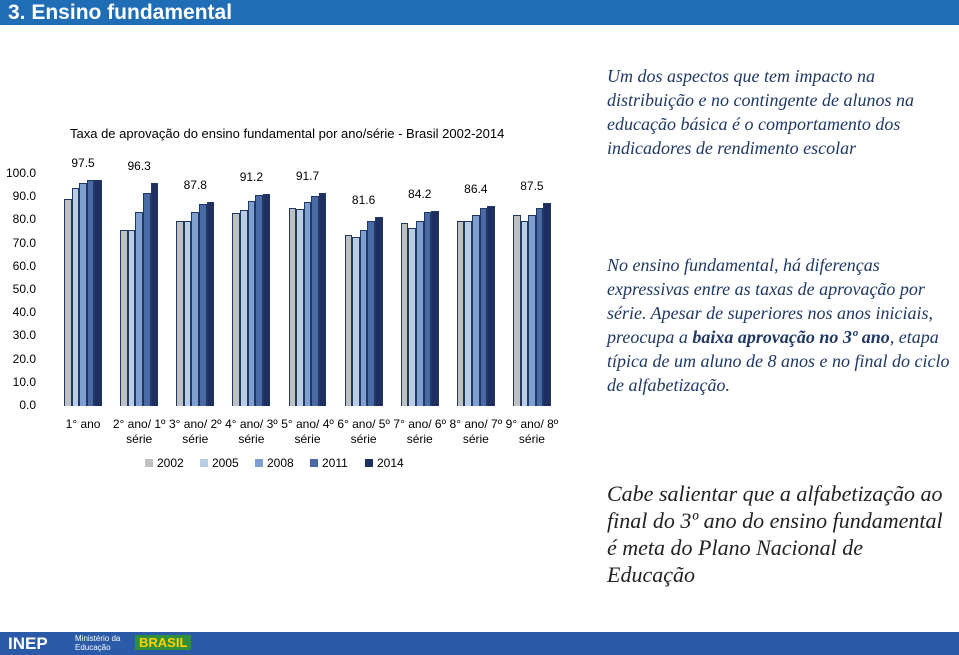 This screenshot has width=959, height=655. I want to click on header: 3. Ensino fundamental, so click(479, 12).